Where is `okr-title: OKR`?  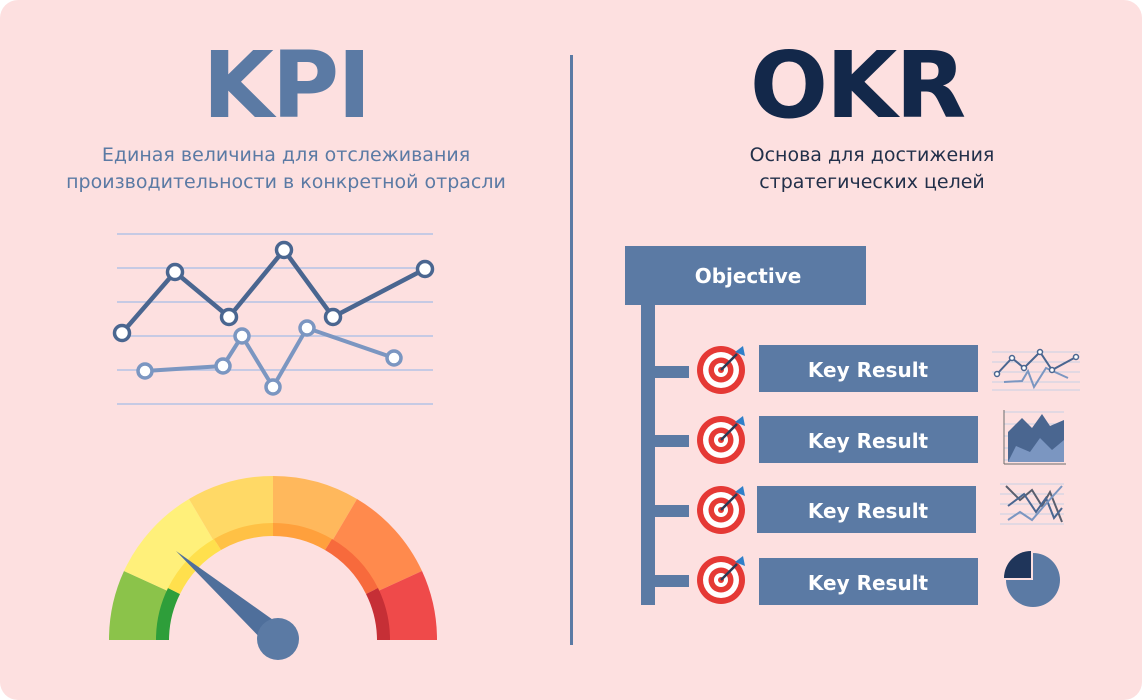 okr-title: OKR is located at coordinates (857, 85).